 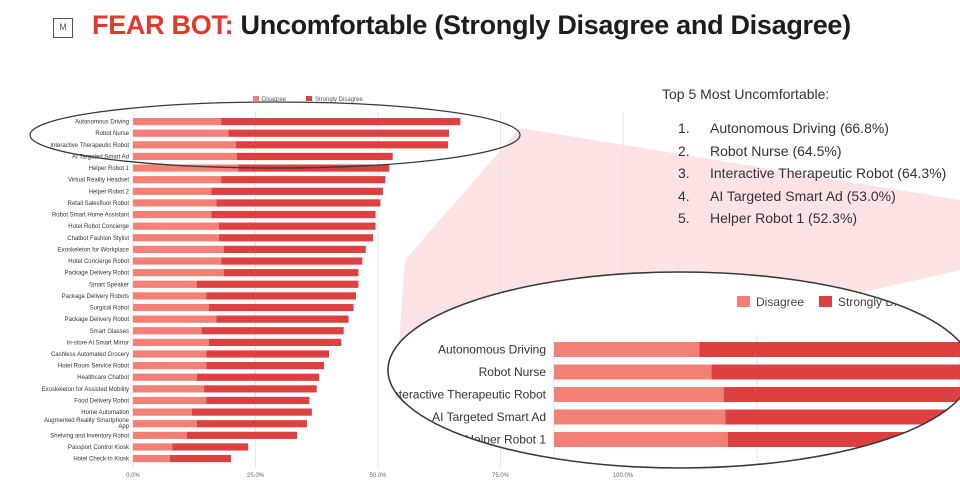 I want to click on top5-item-number: 2., so click(x=684, y=150).